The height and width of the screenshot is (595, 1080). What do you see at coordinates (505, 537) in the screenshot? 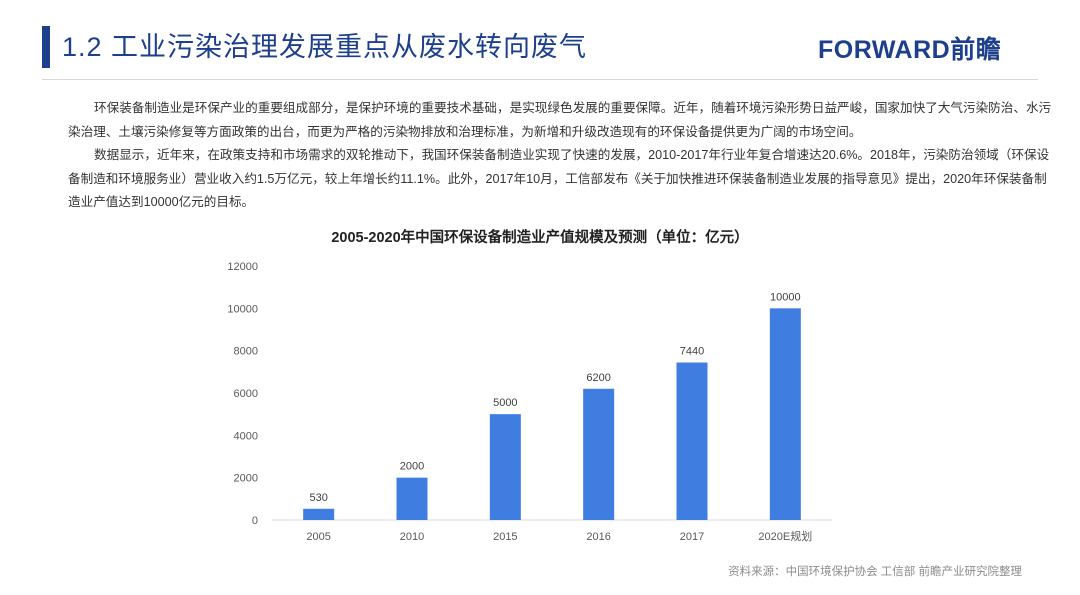
I see `x-tick-label: 2015` at bounding box center [505, 537].